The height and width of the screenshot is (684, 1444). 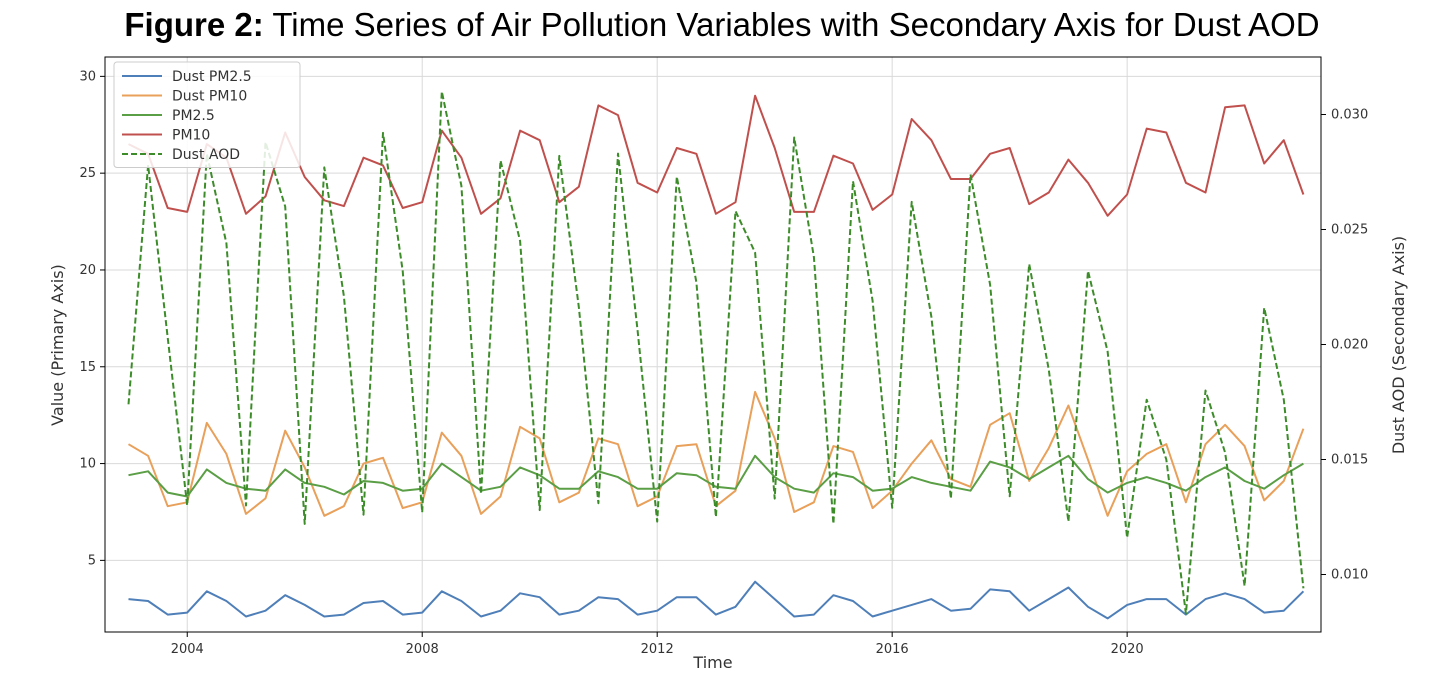 What do you see at coordinates (191, 136) in the screenshot?
I see `legend-entry: PM10` at bounding box center [191, 136].